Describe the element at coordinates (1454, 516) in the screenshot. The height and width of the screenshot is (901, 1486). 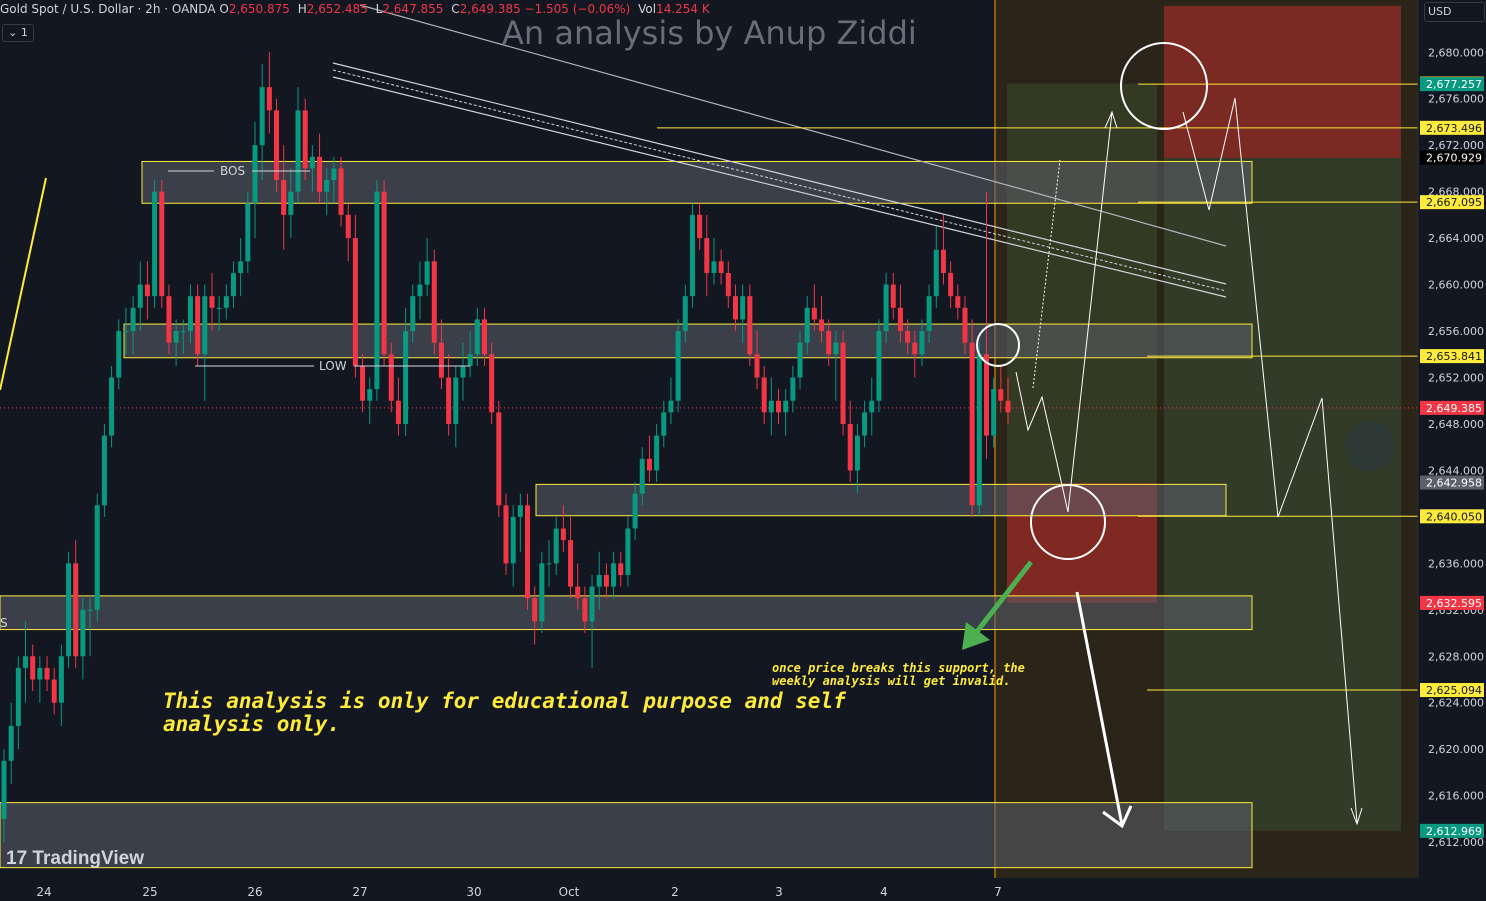
I see `price-tag-label: 2,640.050` at that location.